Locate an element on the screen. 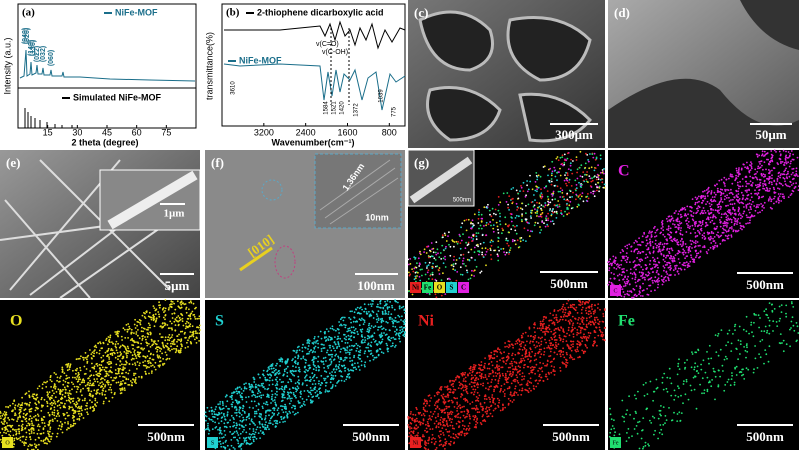 The height and width of the screenshot is (450, 799). legend-entry: Ni is located at coordinates (415, 288).